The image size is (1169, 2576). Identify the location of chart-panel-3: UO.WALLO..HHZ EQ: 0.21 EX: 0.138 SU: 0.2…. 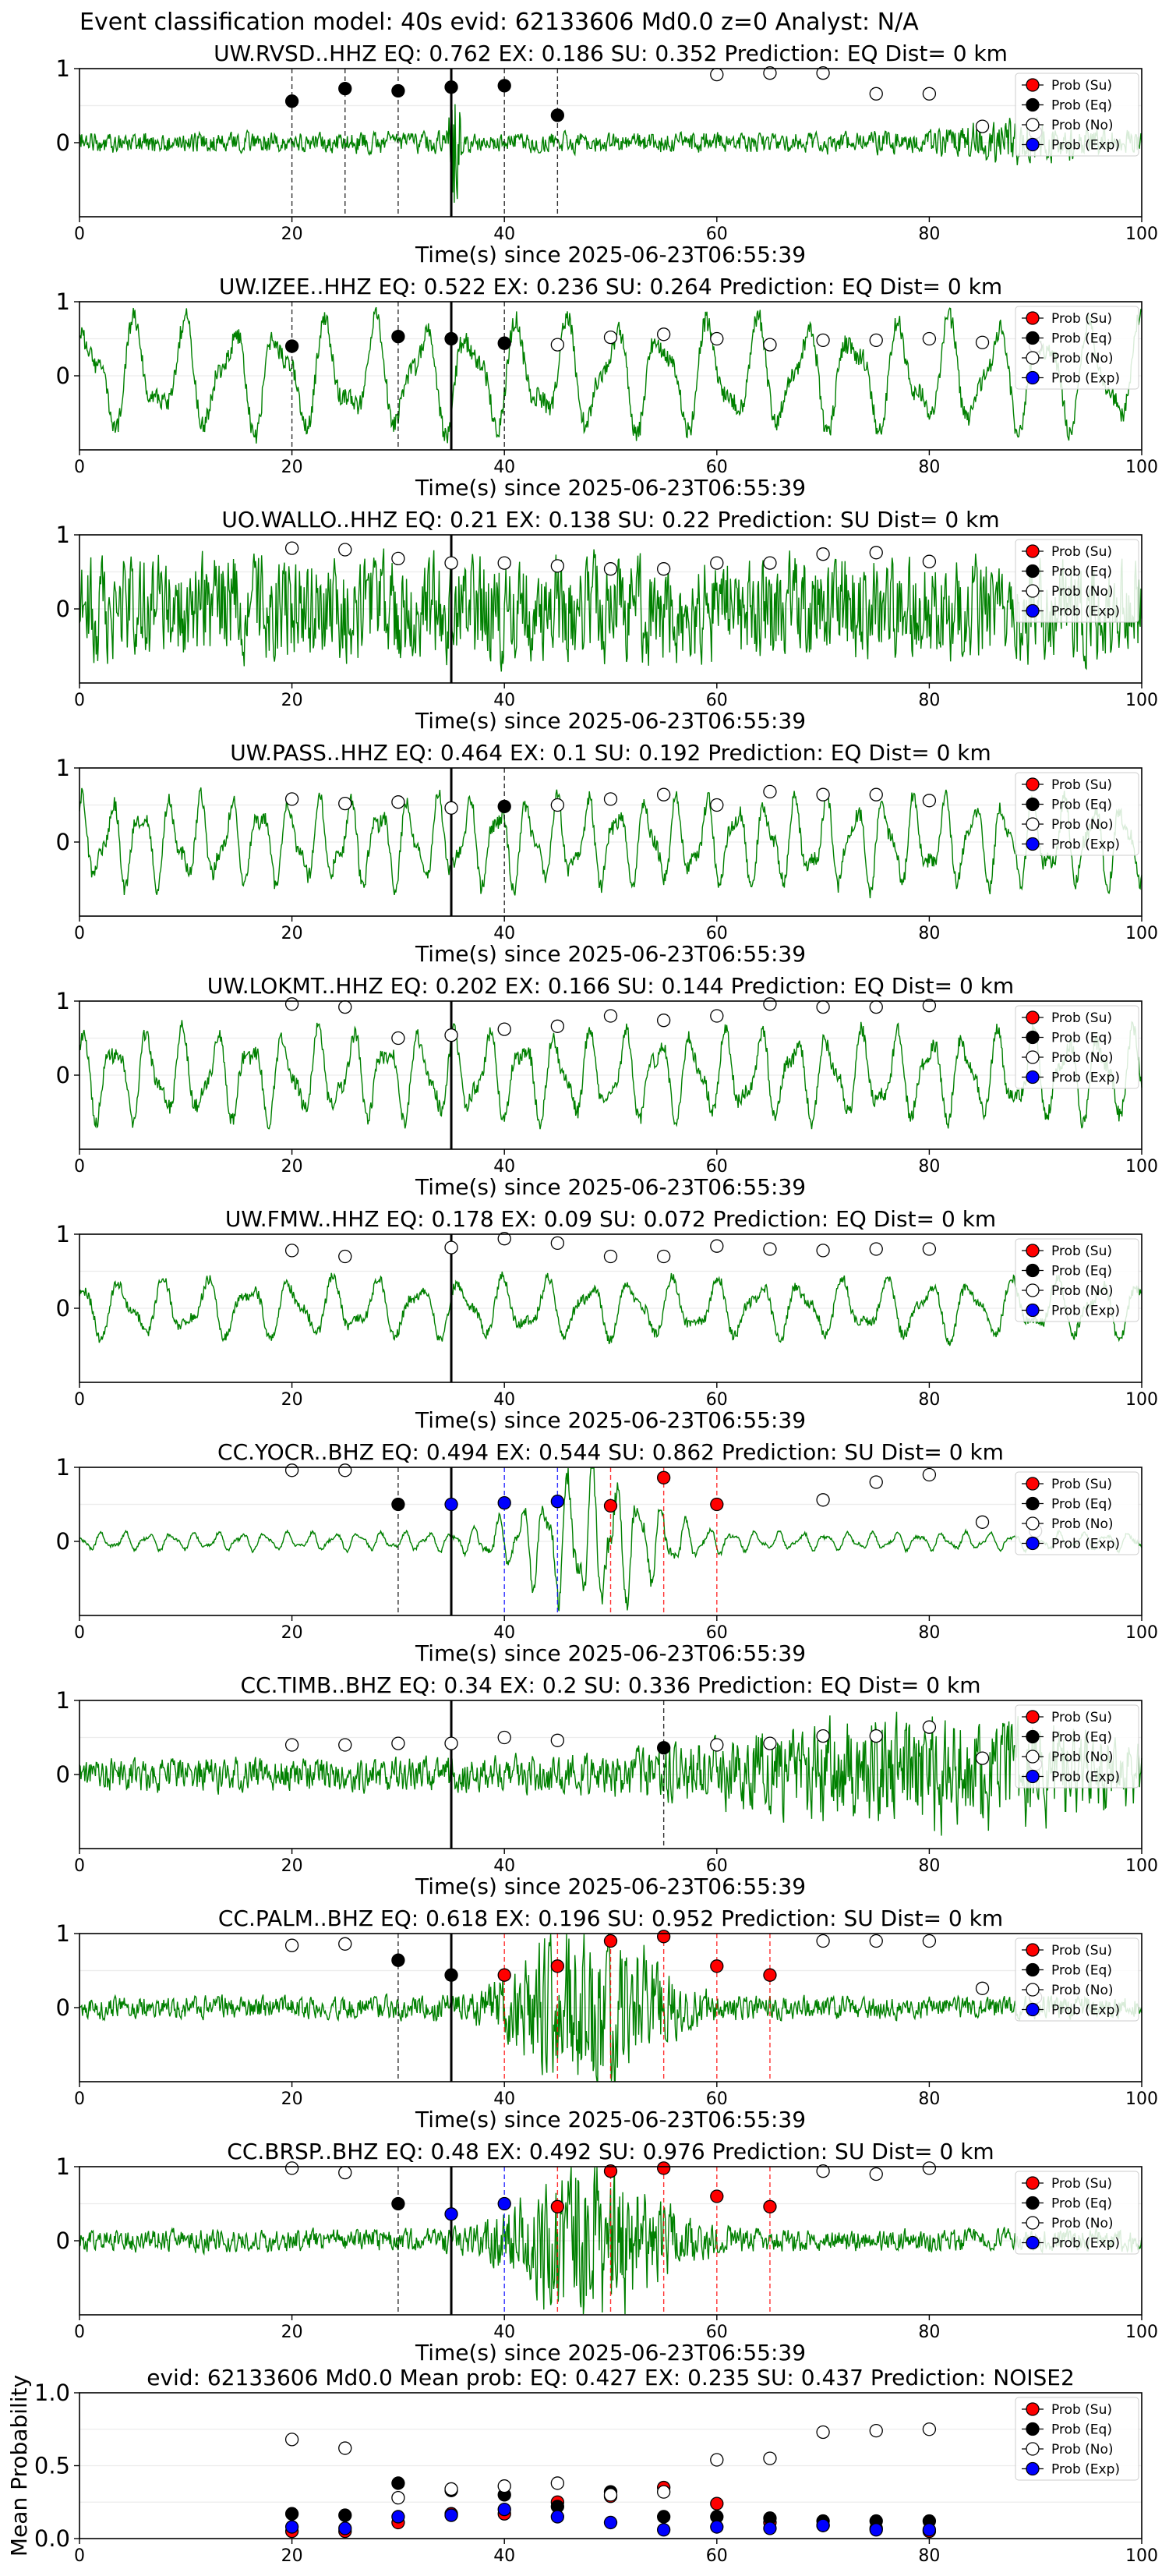
(607, 620).